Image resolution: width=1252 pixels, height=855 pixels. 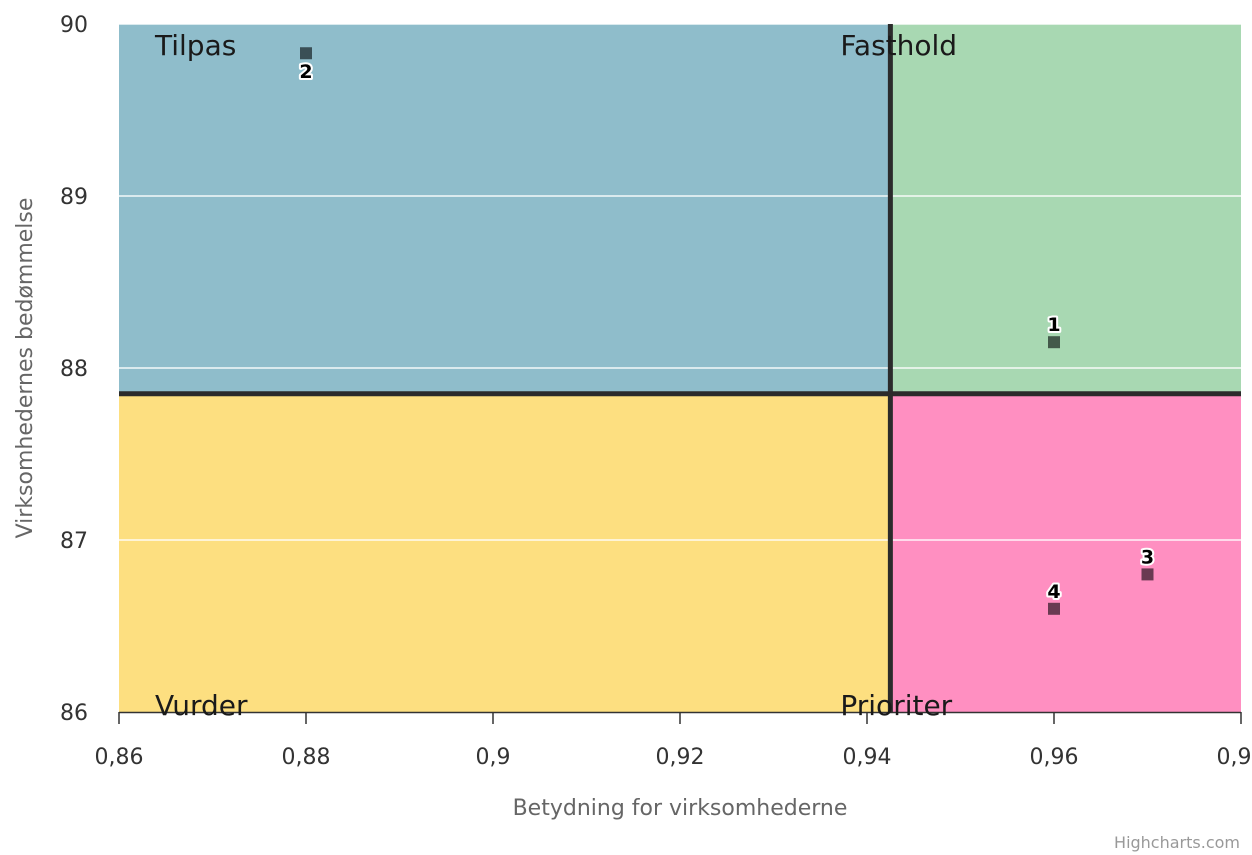 What do you see at coordinates (1177, 842) in the screenshot?
I see `credits-link: Highcharts.com` at bounding box center [1177, 842].